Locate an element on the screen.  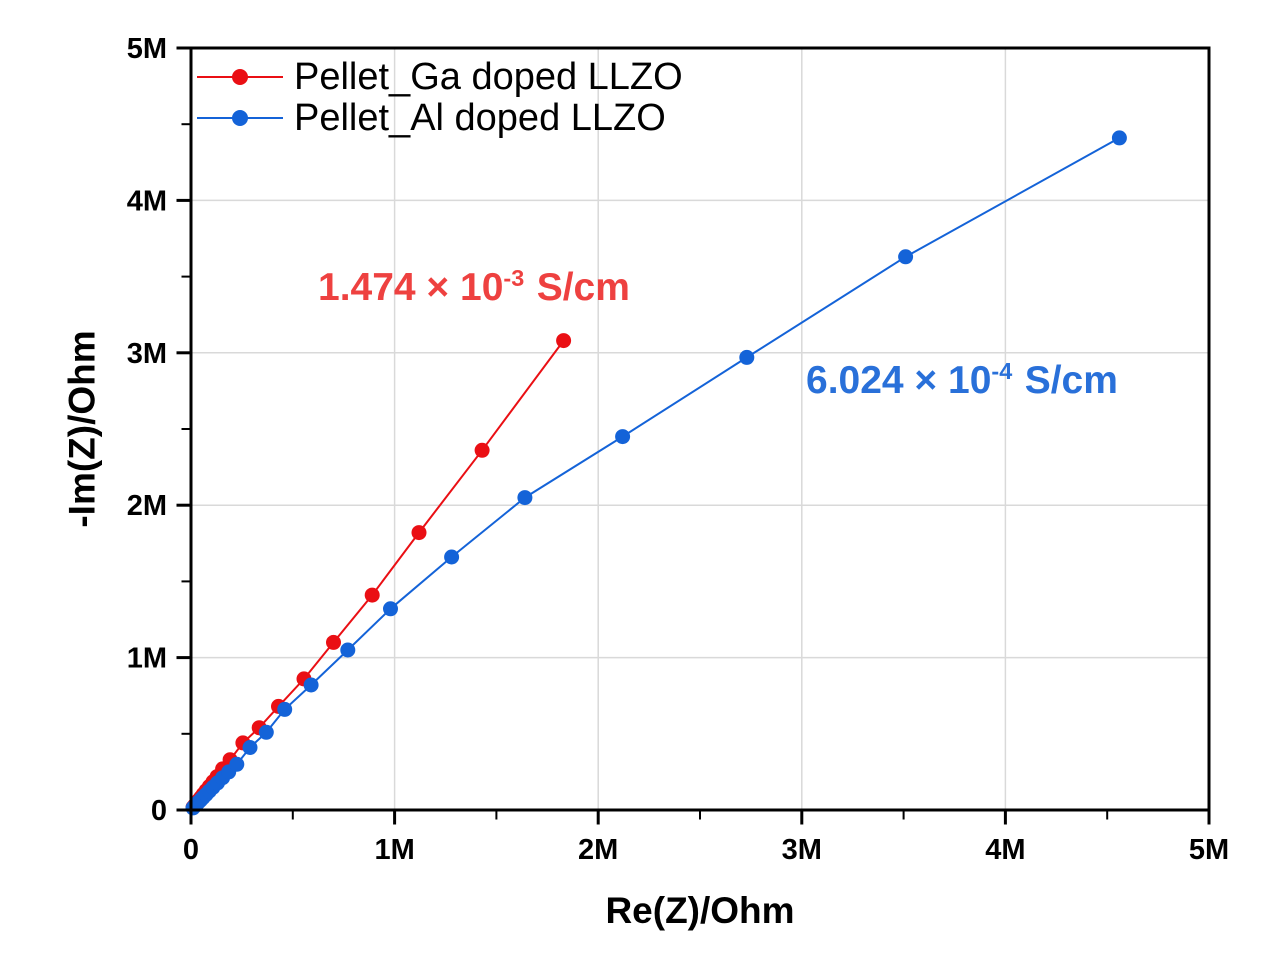
legend-marker-red-dot is located at coordinates (240, 76).